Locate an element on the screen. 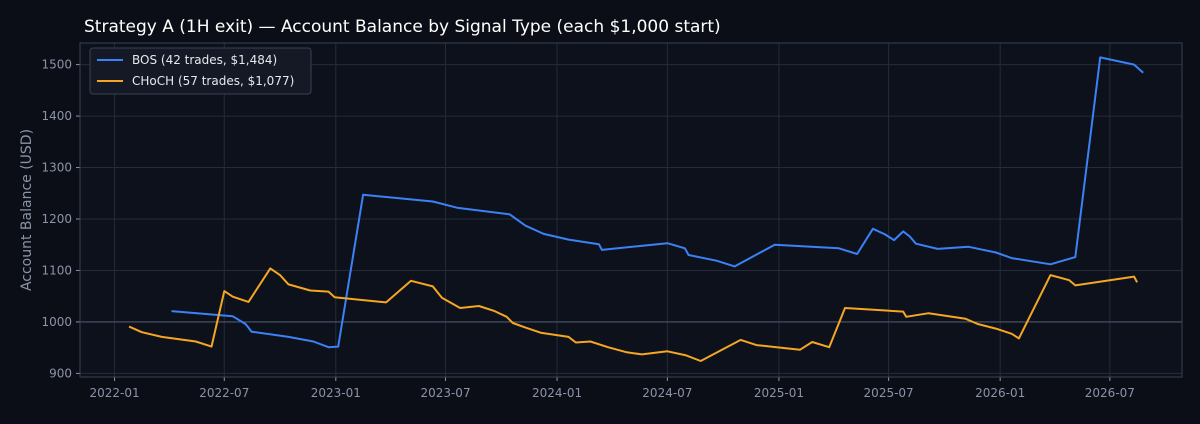  x-tick-label-2: 2023-01 is located at coordinates (336, 393).